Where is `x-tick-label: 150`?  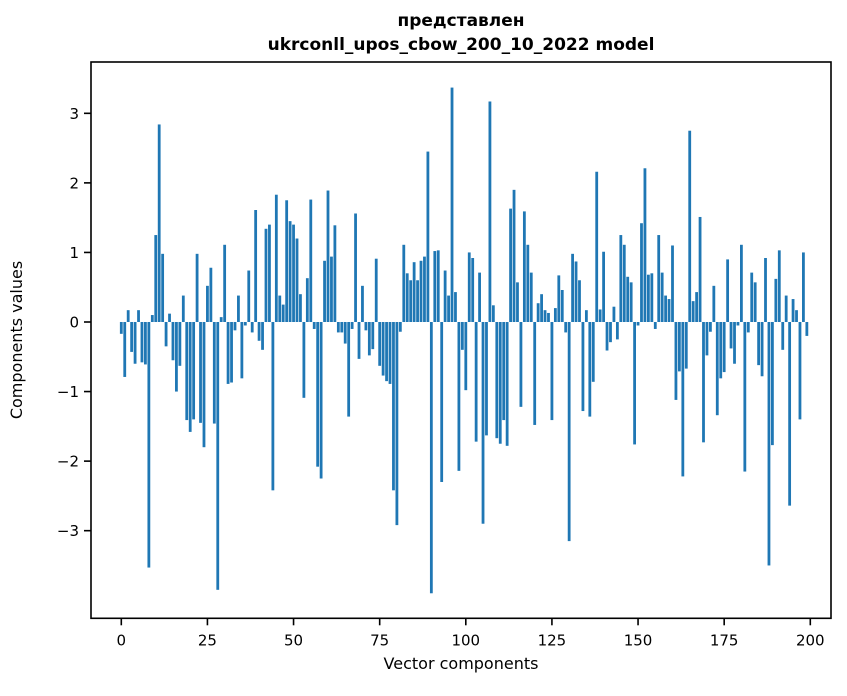
x-tick-label: 150 is located at coordinates (638, 640).